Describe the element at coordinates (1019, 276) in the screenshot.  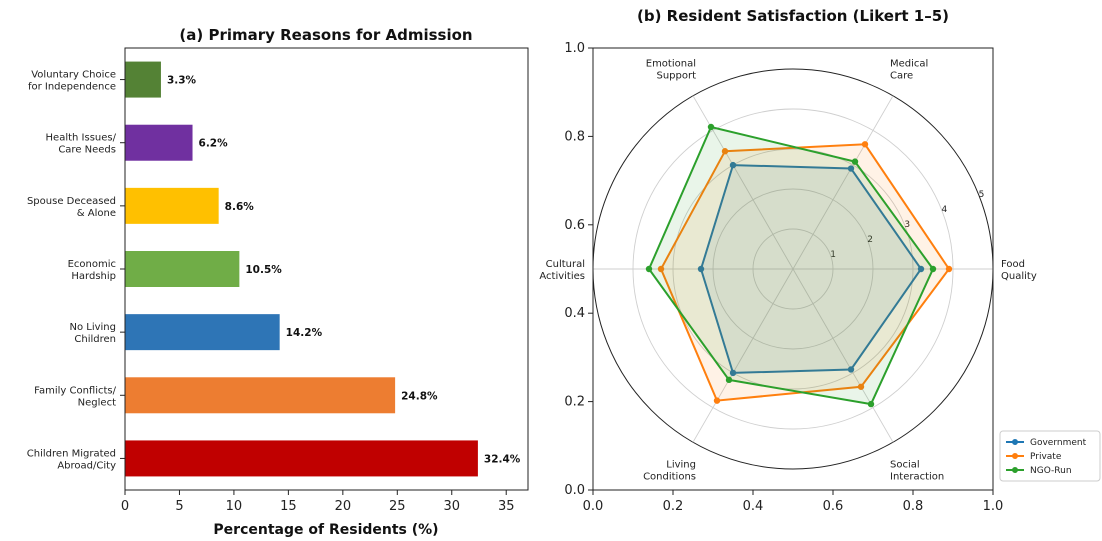
I see `radar-axis-label: Quality` at that location.